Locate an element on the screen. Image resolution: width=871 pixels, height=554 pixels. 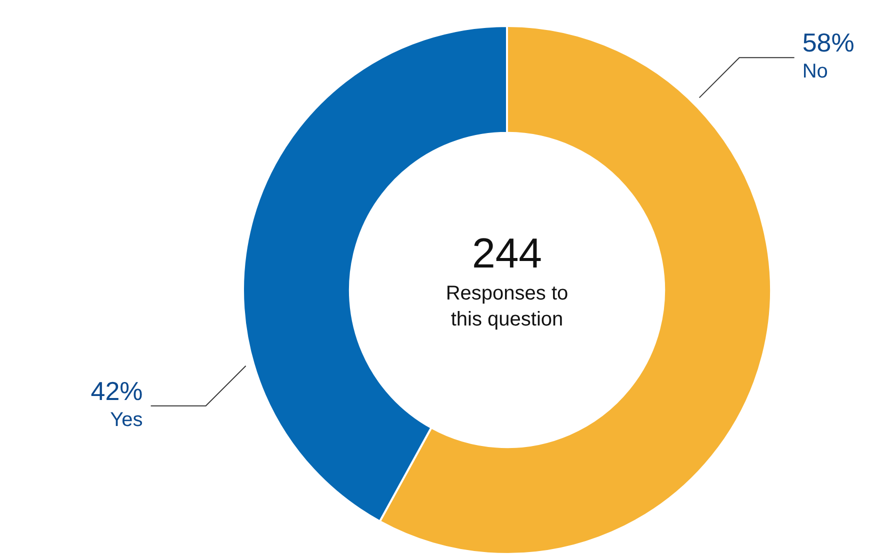
slice-label: No is located at coordinates (815, 71).